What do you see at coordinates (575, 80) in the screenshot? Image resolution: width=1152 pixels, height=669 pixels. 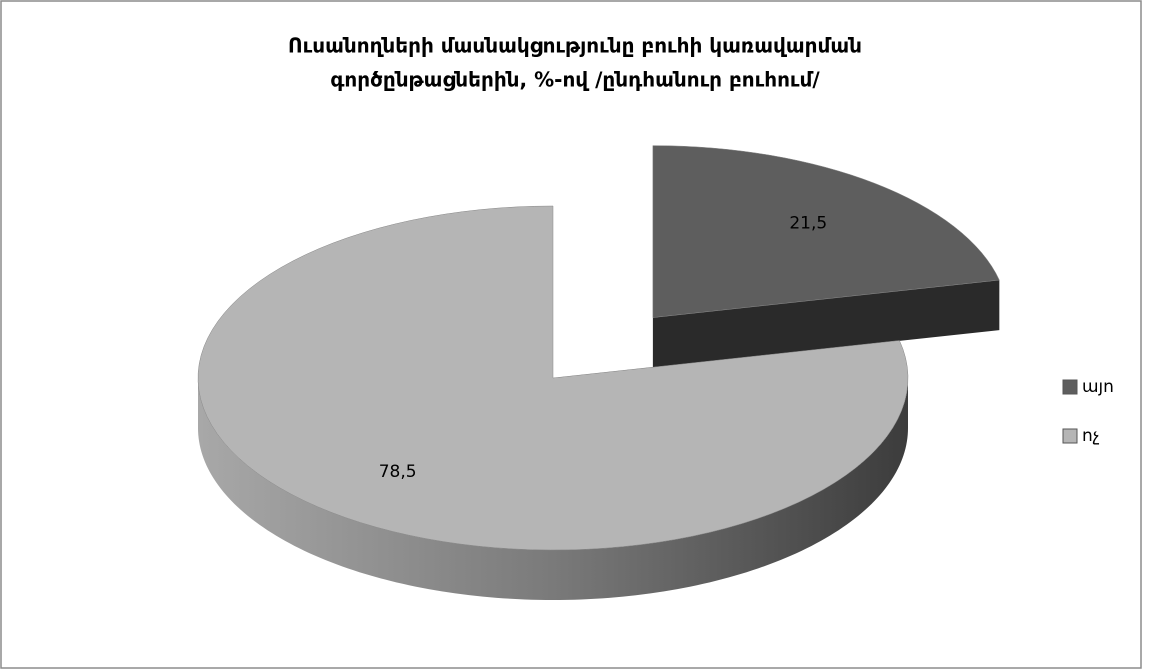 I see `chart-title: գործընթացներին, %-ով /ընդհանուր բուհում/` at bounding box center [575, 80].